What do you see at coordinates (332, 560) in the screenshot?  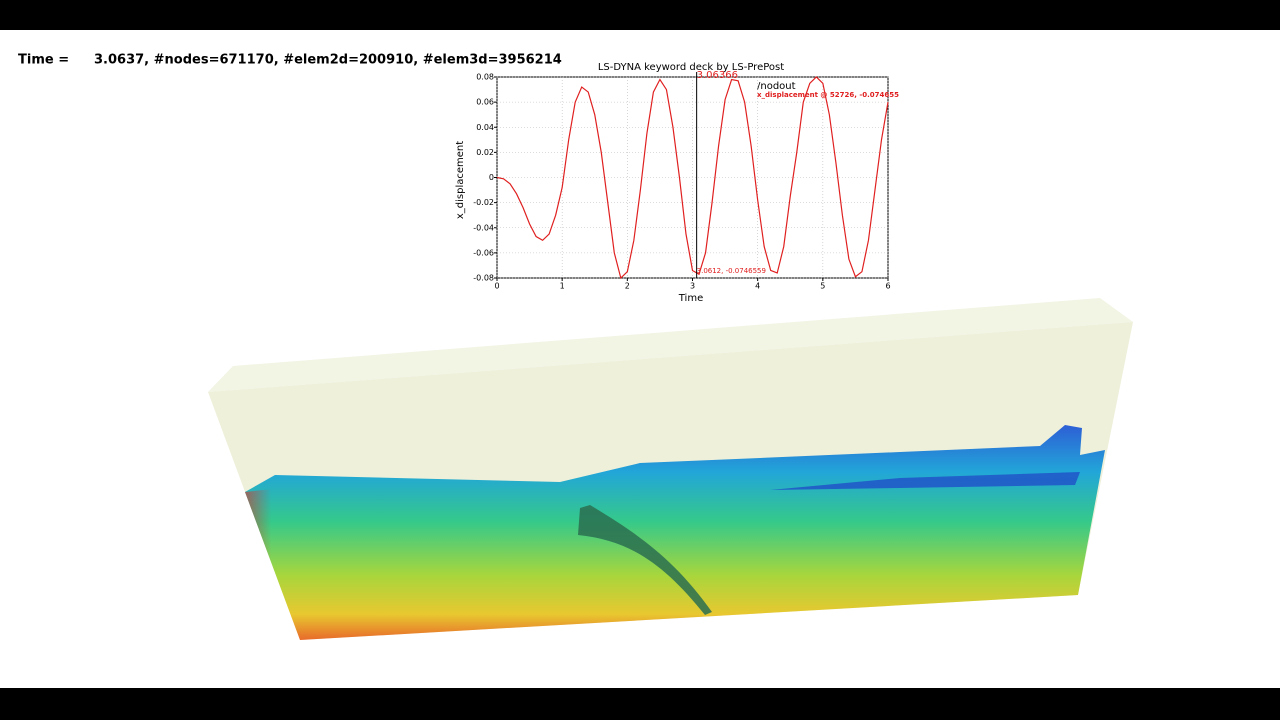 I see `fluid-shade` at bounding box center [332, 560].